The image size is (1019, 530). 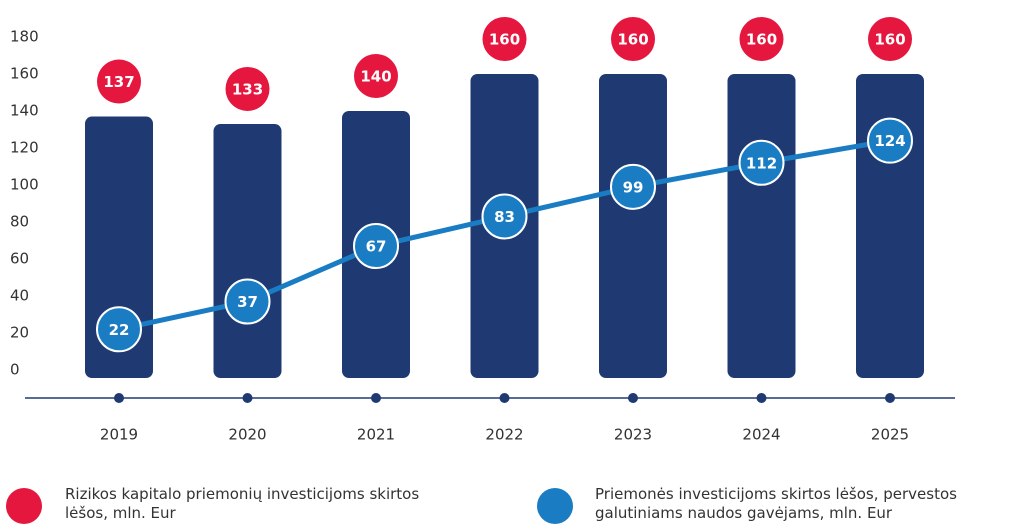 I want to click on y-tick-label: 0, so click(x=15, y=370).